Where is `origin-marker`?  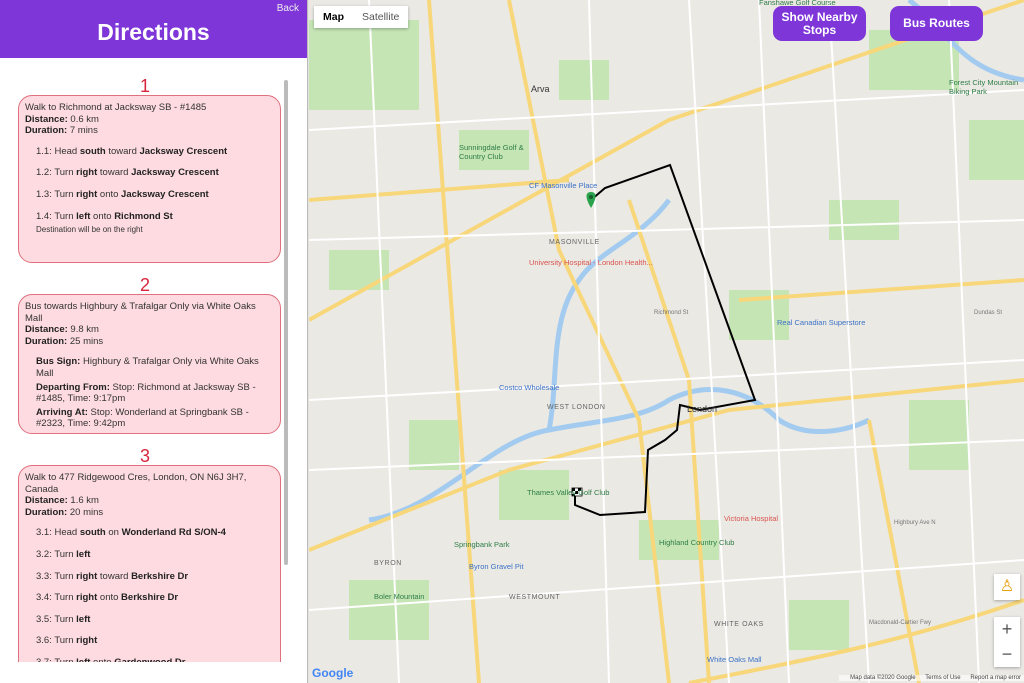
origin-marker is located at coordinates (591, 200).